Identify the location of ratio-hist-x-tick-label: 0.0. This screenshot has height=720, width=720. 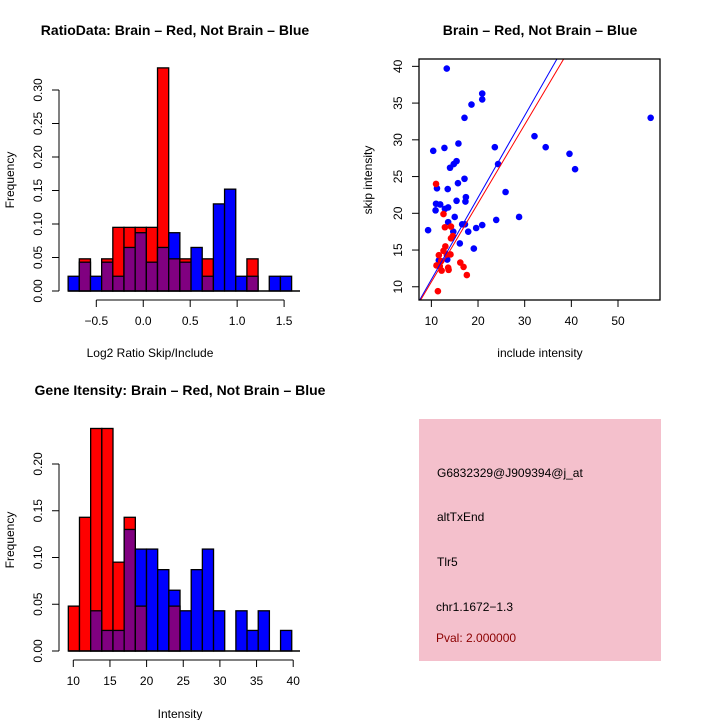
(143, 321).